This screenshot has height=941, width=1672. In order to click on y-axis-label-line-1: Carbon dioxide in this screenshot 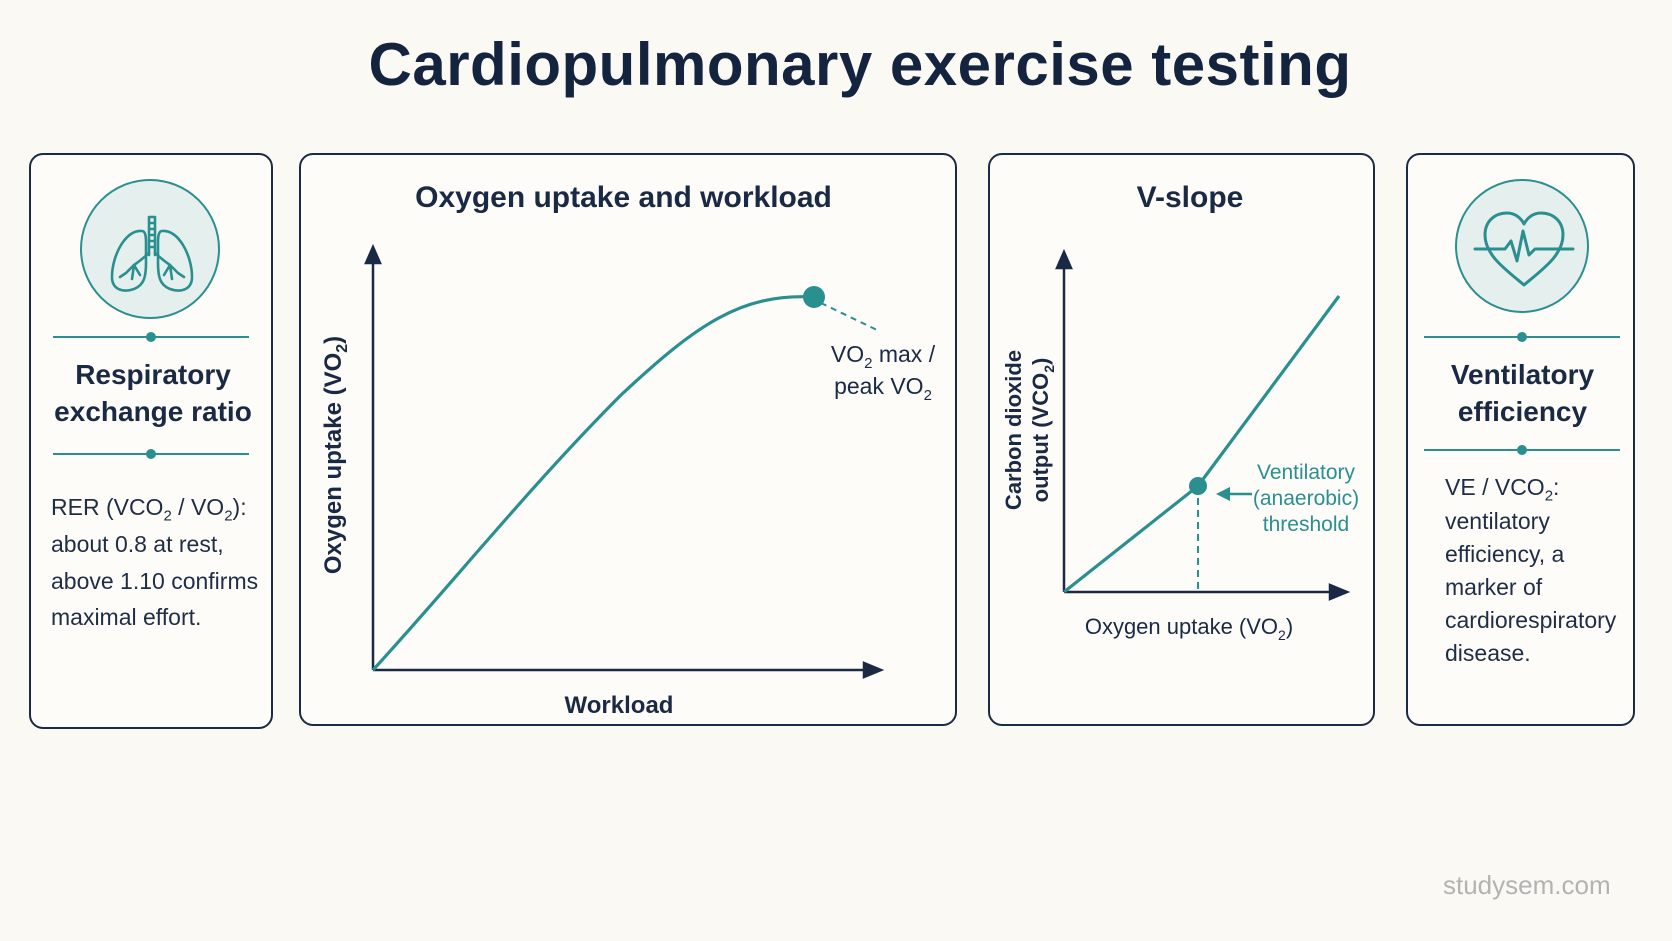, I will do `click(1013, 430)`.